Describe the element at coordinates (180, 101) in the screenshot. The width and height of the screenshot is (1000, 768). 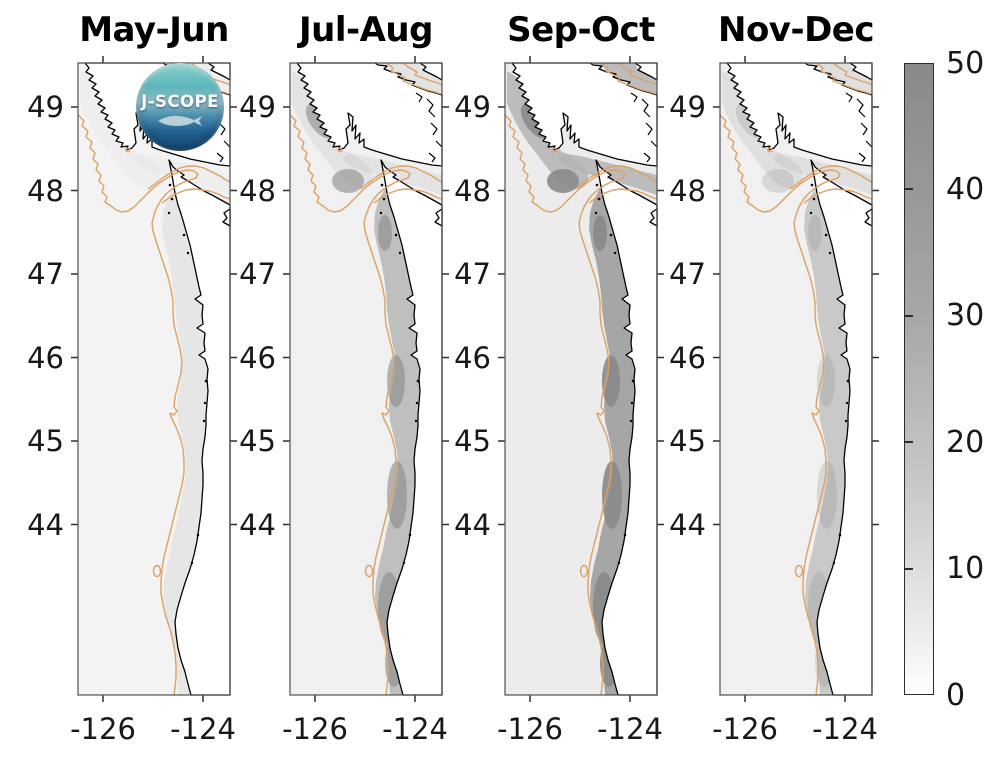
I see `jscope-logo-text: J-SCOPE` at that location.